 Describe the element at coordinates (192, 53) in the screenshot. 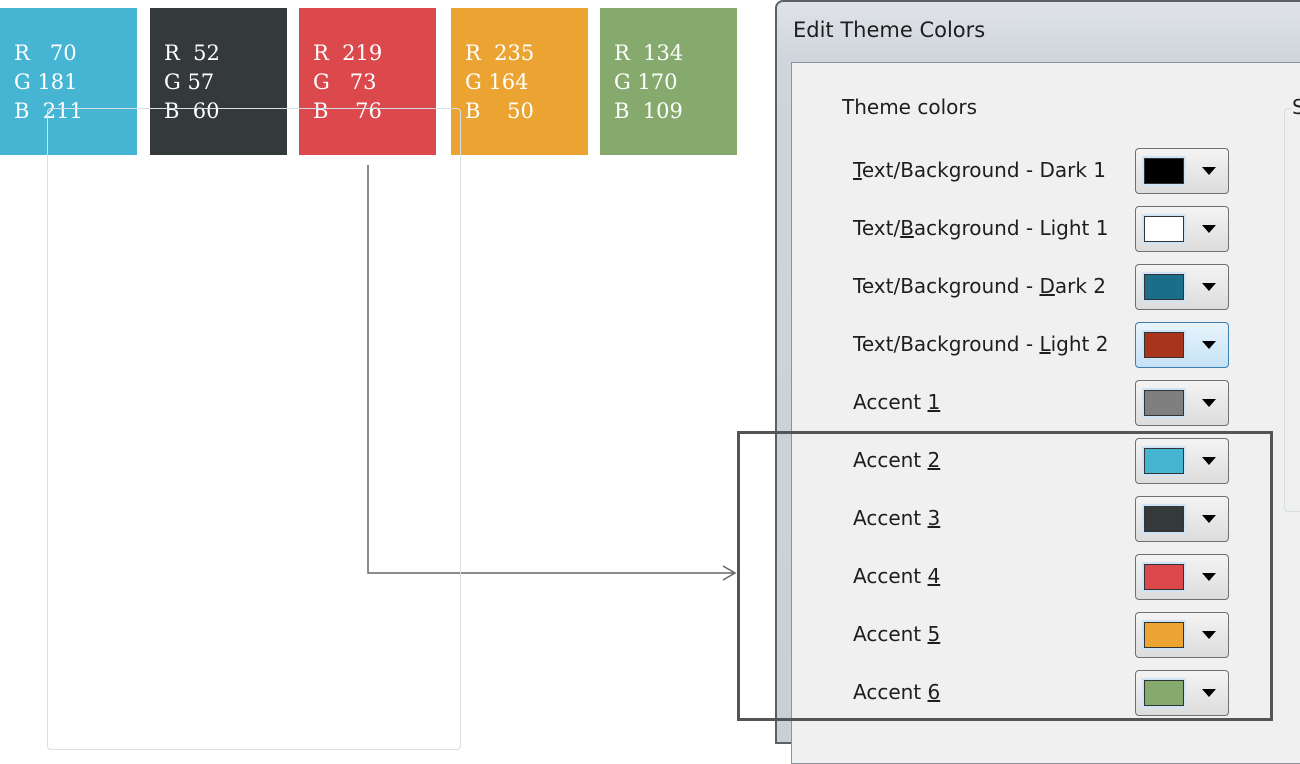

I see `rgb-value-r: R 52` at that location.